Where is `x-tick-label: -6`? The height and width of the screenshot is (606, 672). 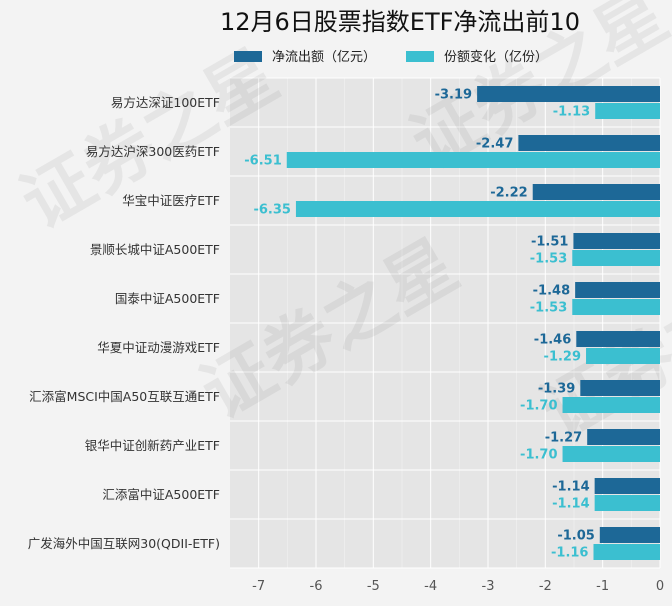 x-tick-label: -6 is located at coordinates (316, 586).